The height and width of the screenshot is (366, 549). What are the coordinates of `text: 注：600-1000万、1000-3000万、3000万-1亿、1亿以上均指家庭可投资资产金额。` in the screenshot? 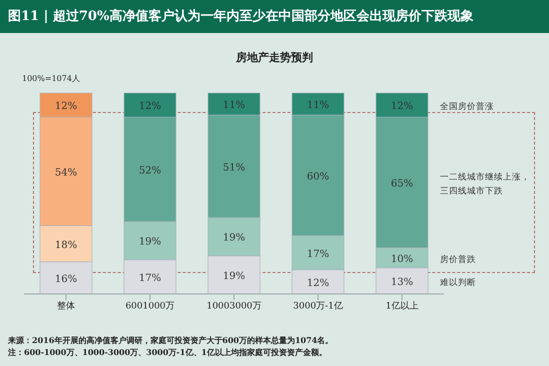 It's located at (168, 352).